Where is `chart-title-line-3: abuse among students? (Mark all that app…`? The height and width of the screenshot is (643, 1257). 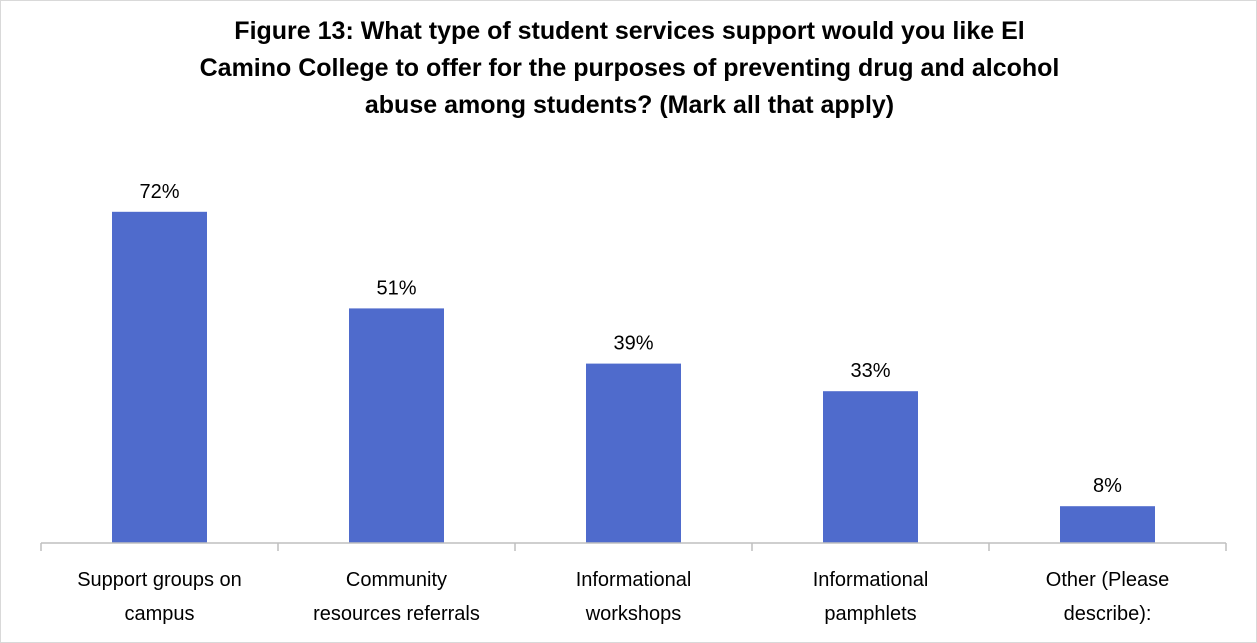 chart-title-line-3: abuse among students? (Mark all that app… is located at coordinates (629, 105).